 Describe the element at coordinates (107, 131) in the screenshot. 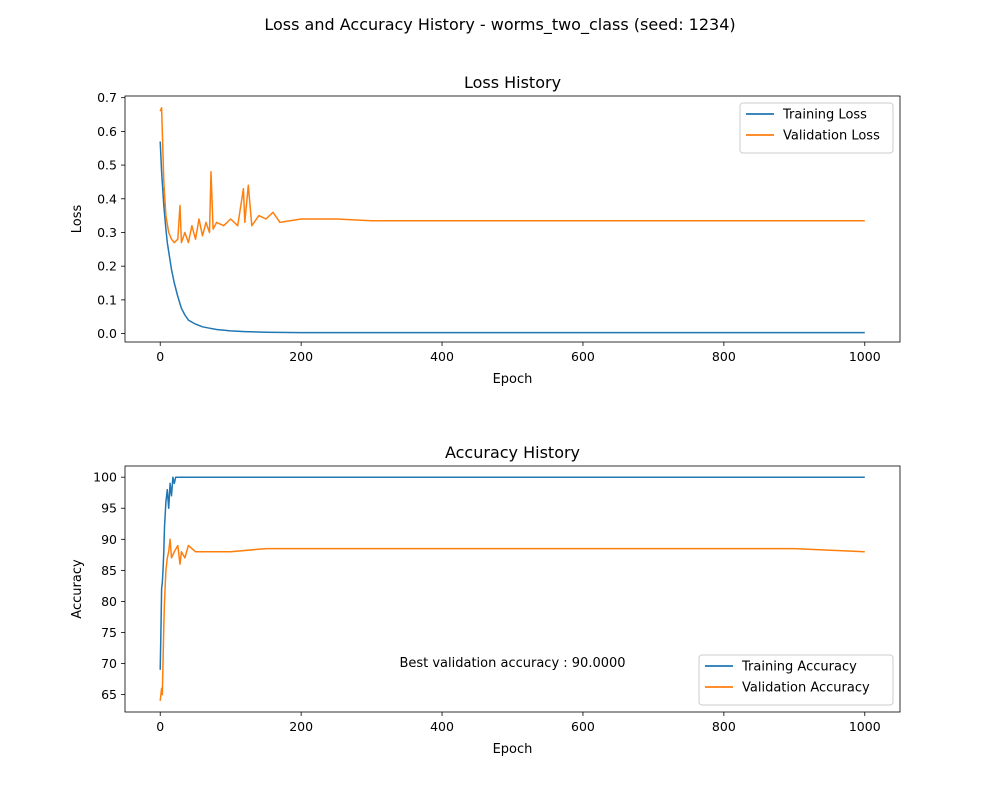

I see `y-tick-label: 0.6` at that location.